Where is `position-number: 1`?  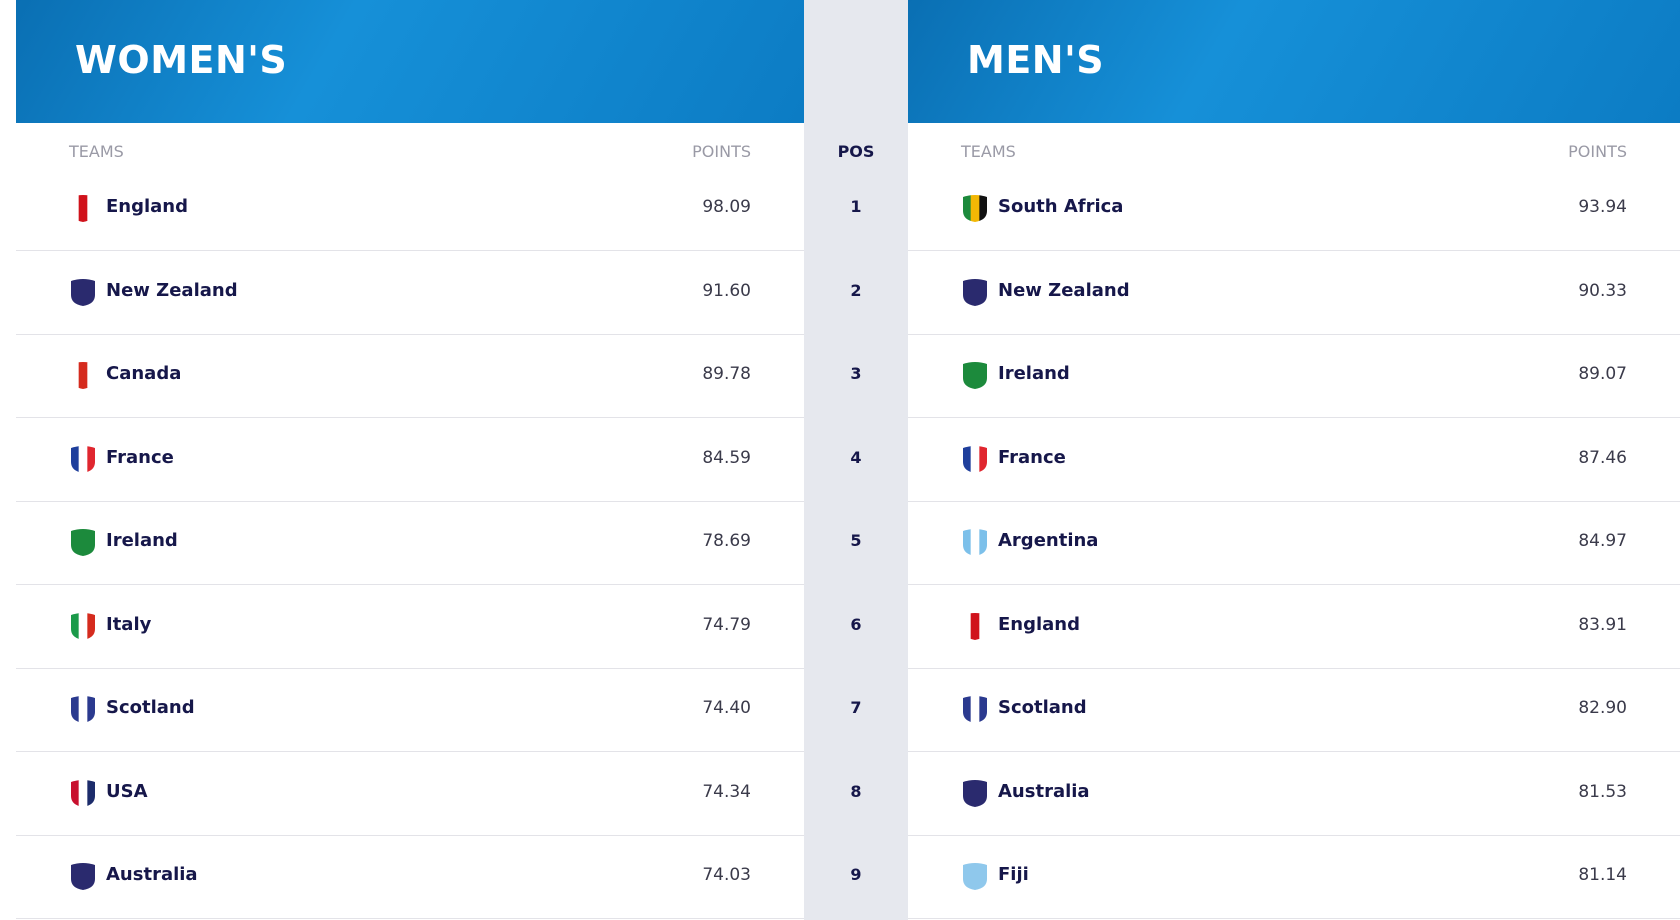 position-number: 1 is located at coordinates (856, 206).